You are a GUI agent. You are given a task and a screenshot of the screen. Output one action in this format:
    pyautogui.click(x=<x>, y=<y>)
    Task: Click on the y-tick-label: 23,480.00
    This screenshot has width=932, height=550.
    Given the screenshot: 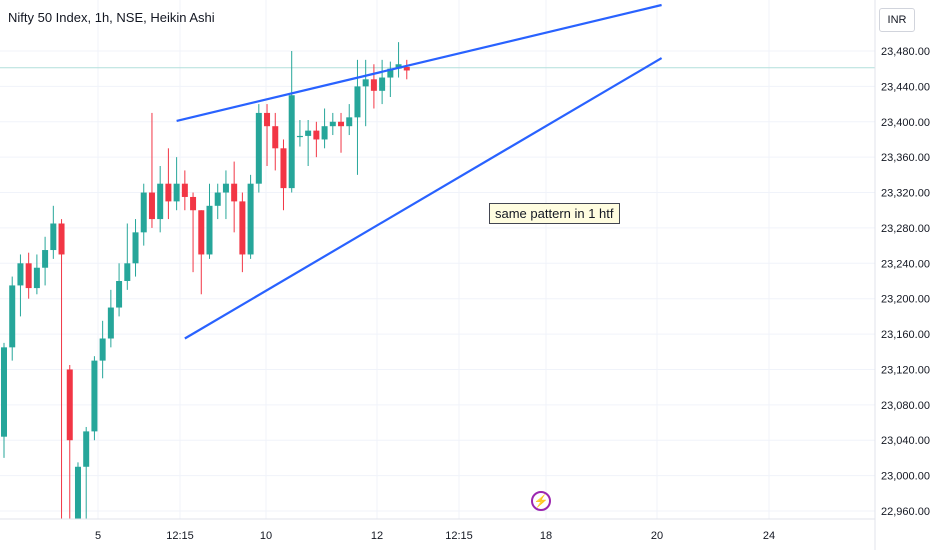 What is the action you would take?
    pyautogui.click(x=905, y=52)
    